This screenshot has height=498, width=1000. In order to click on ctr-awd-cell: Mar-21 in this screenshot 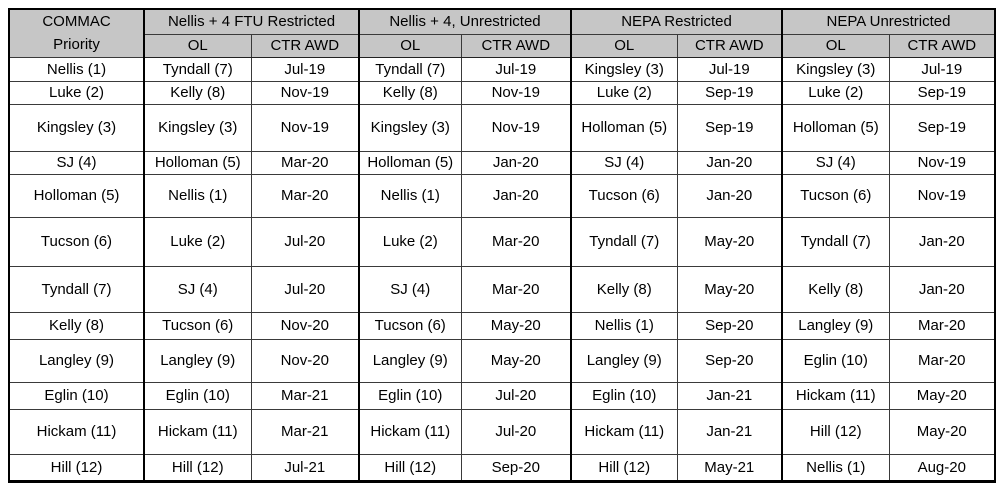, I will do `click(305, 395)`.